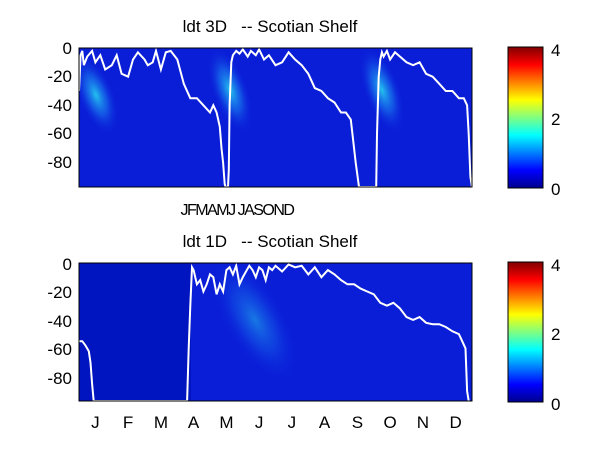 Image resolution: width=600 pixels, height=450 pixels. What do you see at coordinates (455, 422) in the screenshot?
I see `x-tick-label: D` at bounding box center [455, 422].